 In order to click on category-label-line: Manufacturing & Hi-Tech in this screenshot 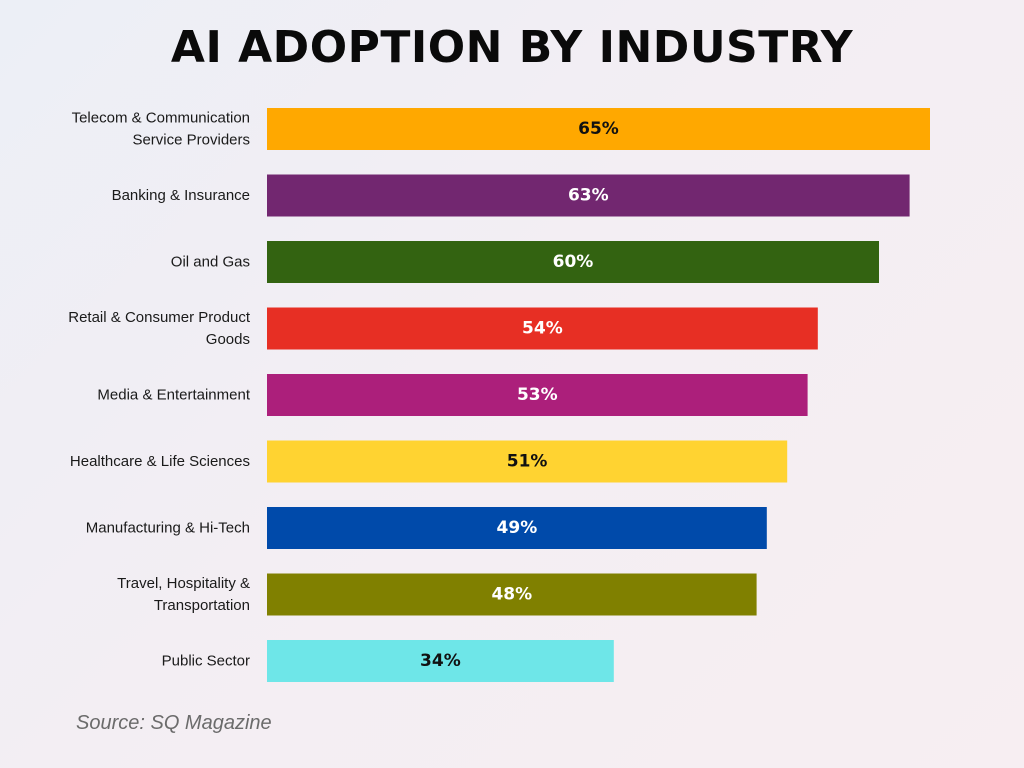, I will do `click(168, 528)`.